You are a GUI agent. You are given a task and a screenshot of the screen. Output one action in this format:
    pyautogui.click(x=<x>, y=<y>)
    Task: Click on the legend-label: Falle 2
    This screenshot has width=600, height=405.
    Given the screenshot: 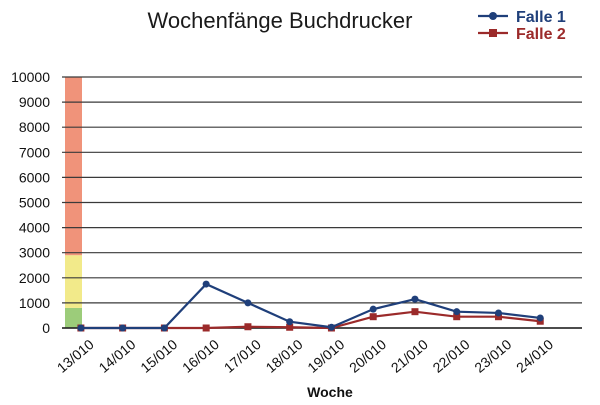 What is the action you would take?
    pyautogui.click(x=541, y=34)
    